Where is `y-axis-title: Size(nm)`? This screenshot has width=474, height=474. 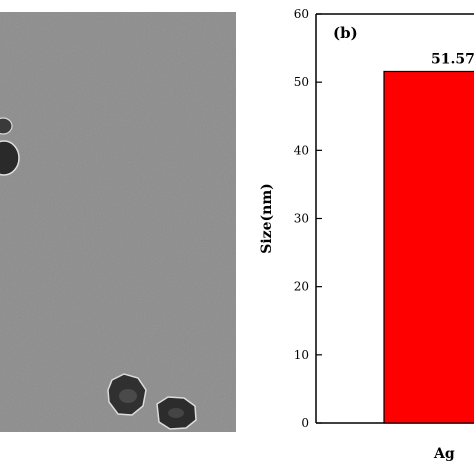 y-axis-title: Size(nm) is located at coordinates (267, 218).